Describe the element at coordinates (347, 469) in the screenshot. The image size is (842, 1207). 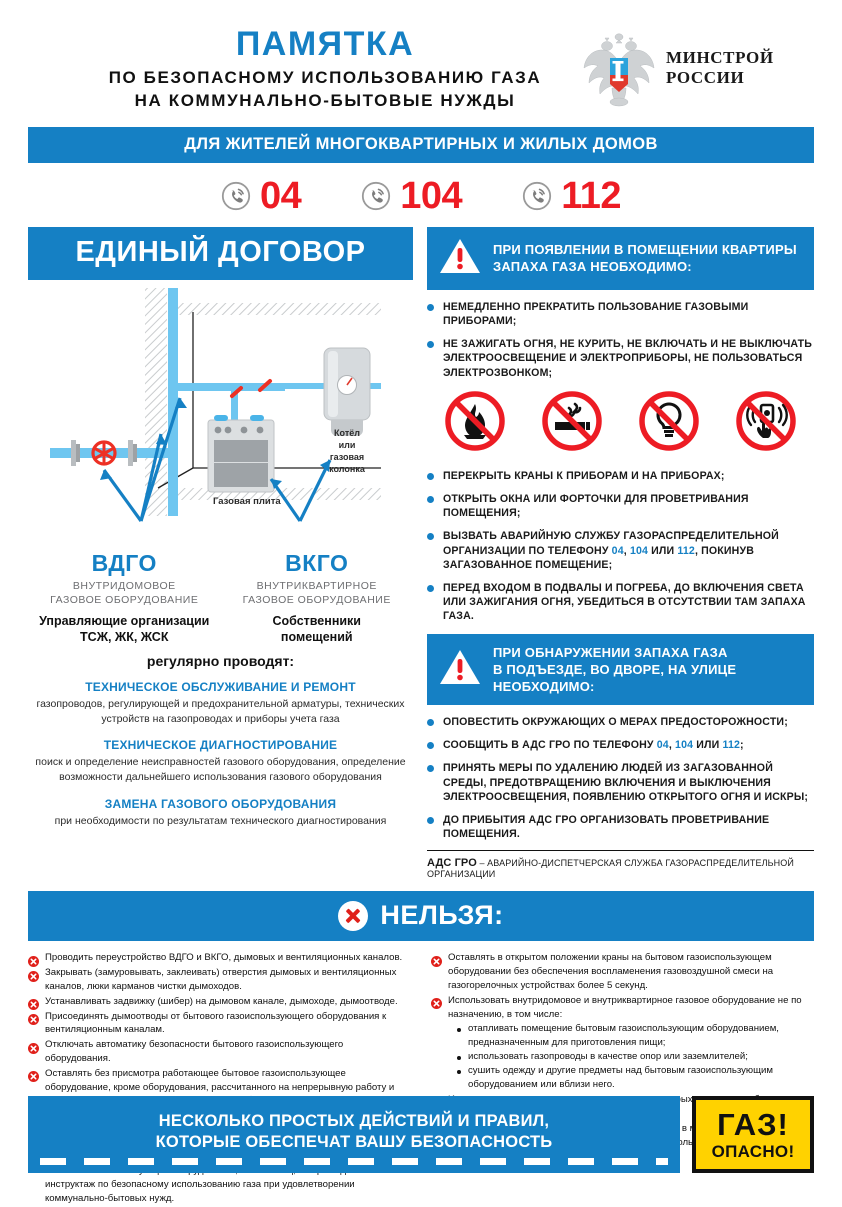
I see `svg-text: колонка` at that location.